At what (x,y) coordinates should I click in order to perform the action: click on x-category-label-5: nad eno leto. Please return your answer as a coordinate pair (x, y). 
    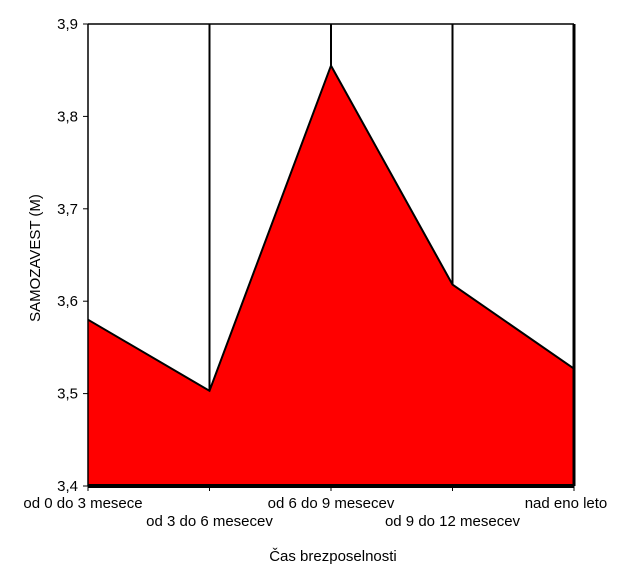
    Looking at the image, I should click on (566, 503).